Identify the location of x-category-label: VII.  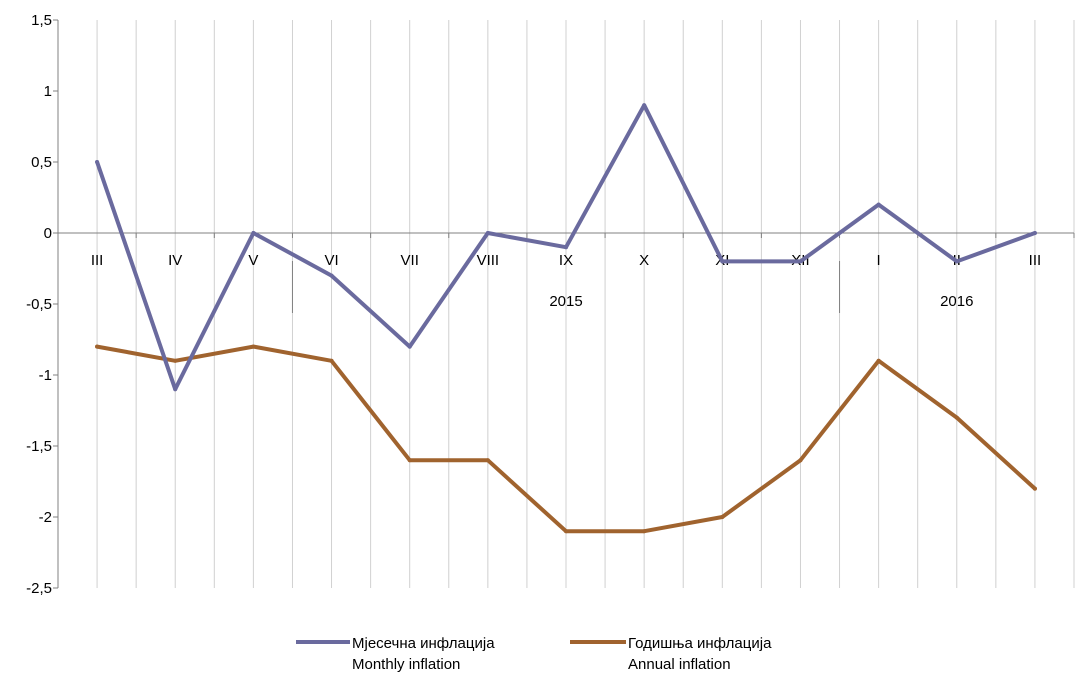
(410, 260).